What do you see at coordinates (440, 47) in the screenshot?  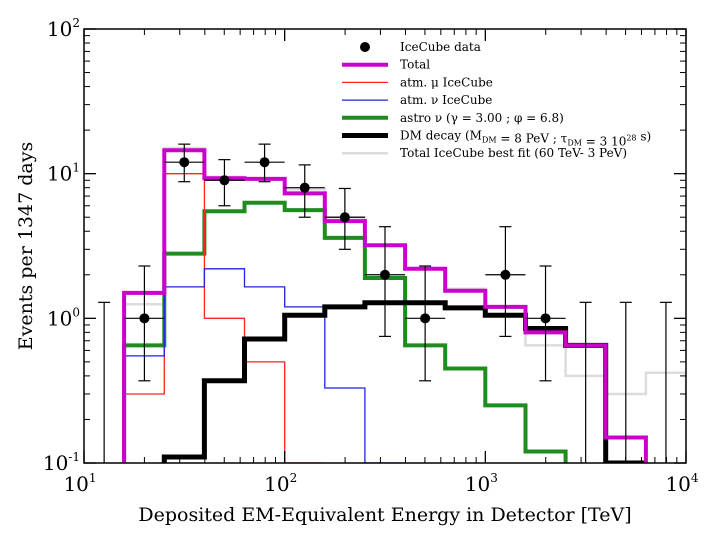 I see `legend-label: IceCube data` at bounding box center [440, 47].